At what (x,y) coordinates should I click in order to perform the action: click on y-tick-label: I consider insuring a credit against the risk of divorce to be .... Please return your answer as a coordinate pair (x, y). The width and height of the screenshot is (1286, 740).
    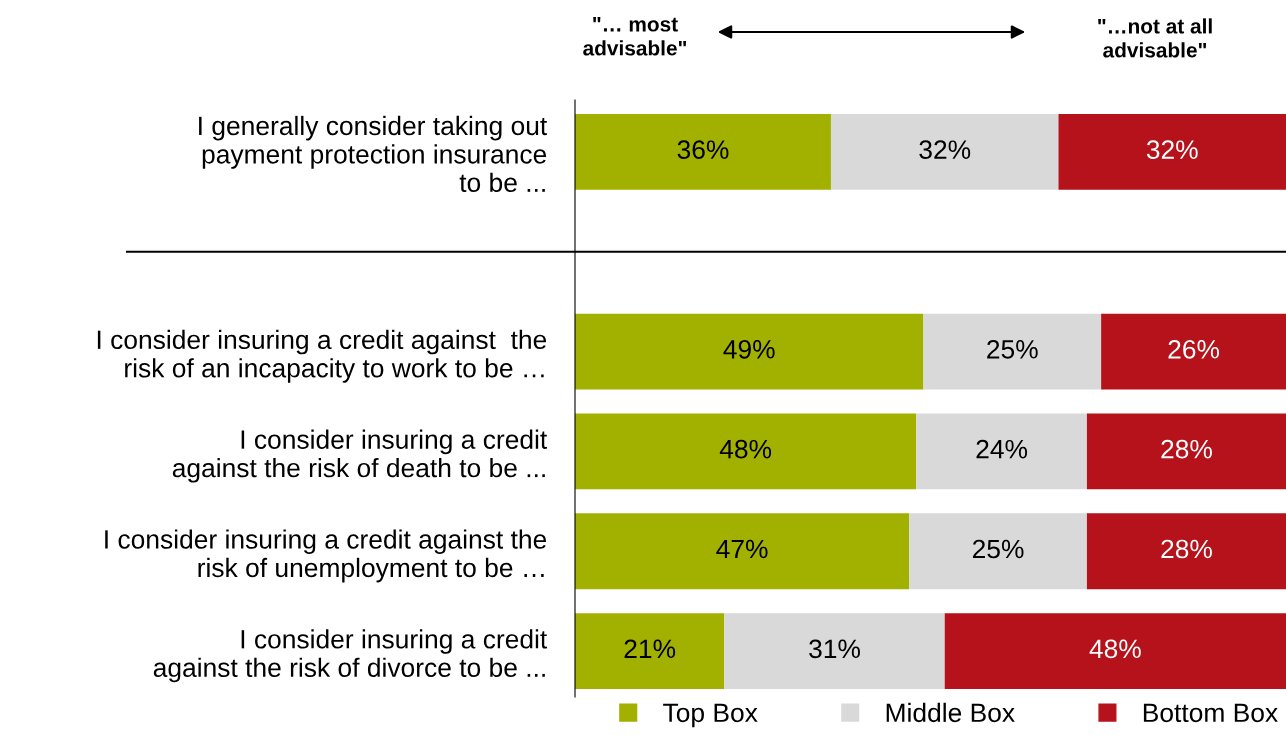
    Looking at the image, I should click on (350, 656).